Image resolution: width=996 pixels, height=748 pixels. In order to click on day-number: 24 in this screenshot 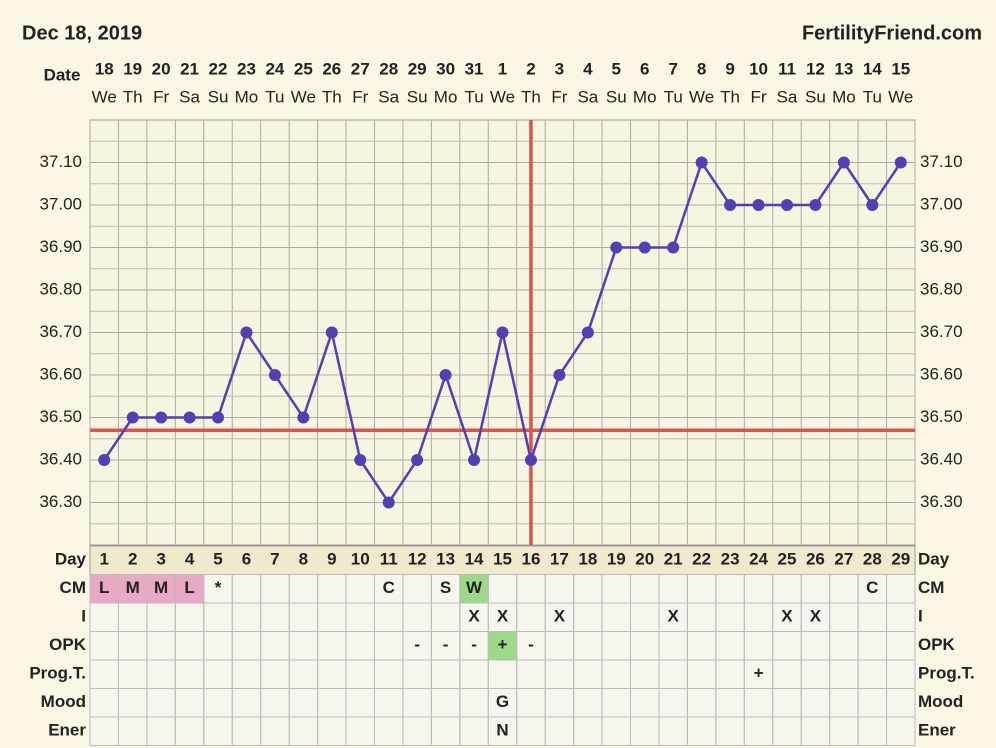, I will do `click(758, 559)`.